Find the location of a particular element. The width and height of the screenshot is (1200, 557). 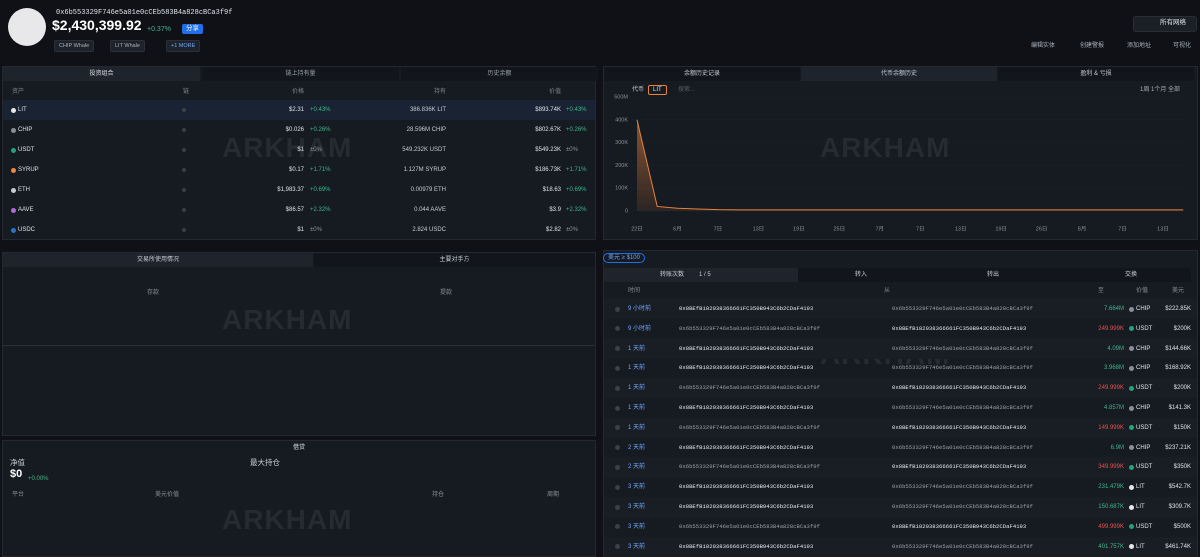

pager: 1 / 5 is located at coordinates (705, 275).